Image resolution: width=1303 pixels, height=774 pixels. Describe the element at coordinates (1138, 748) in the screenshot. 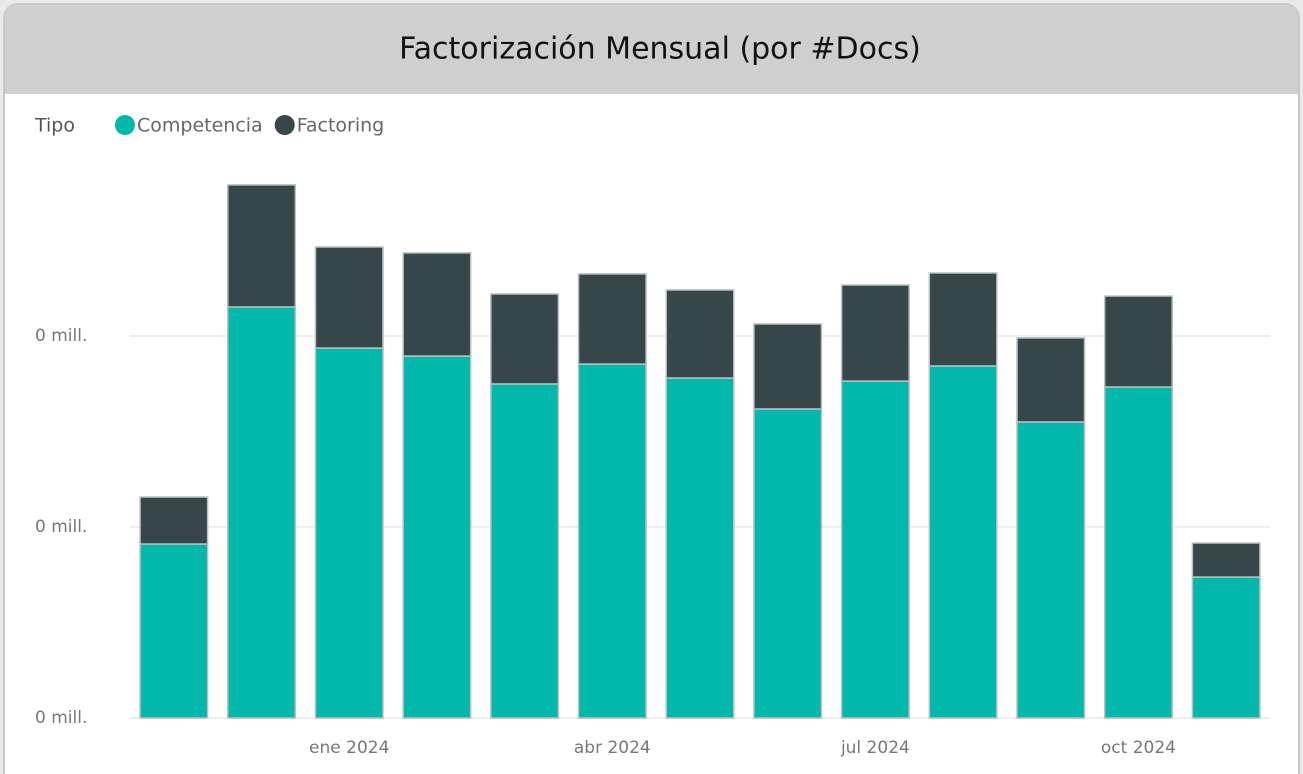

I see `x-tick-label: oct 2024` at that location.